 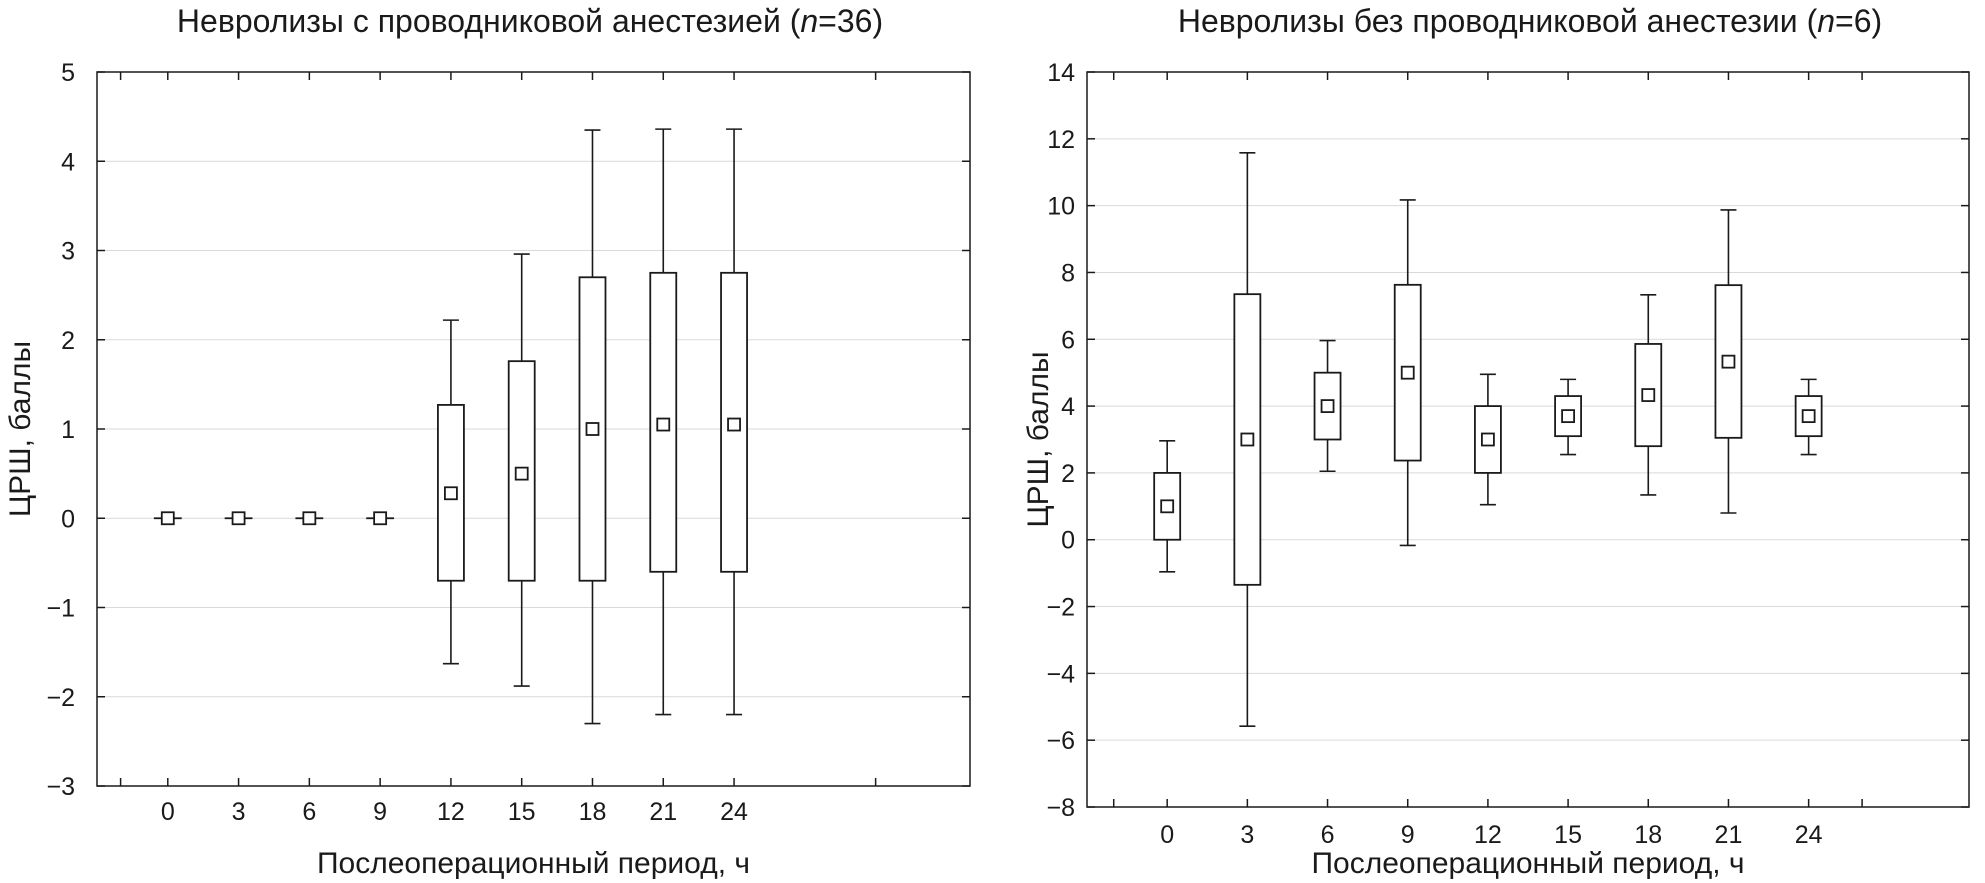 I want to click on right-y-tick-label: 4, so click(x=1068, y=407).